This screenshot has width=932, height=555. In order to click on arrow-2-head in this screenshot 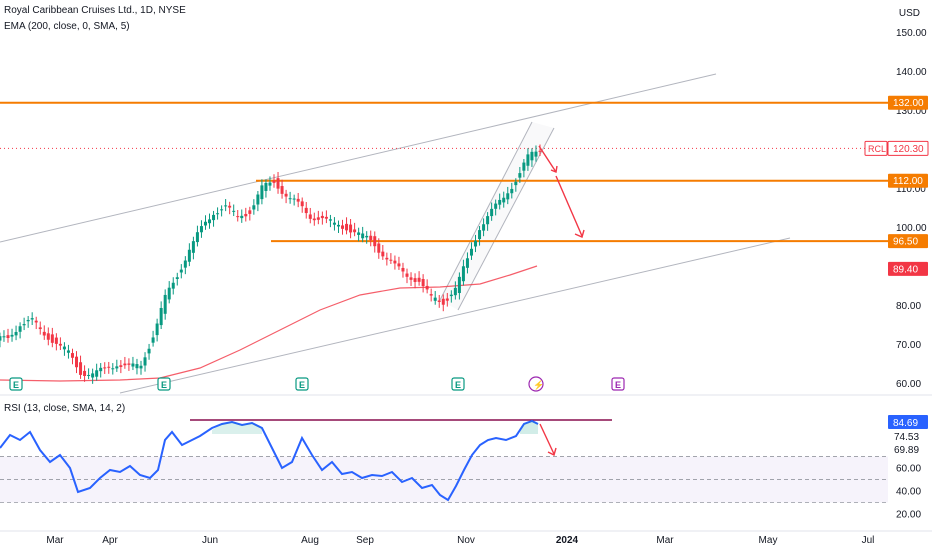, I will do `click(579, 233)`.